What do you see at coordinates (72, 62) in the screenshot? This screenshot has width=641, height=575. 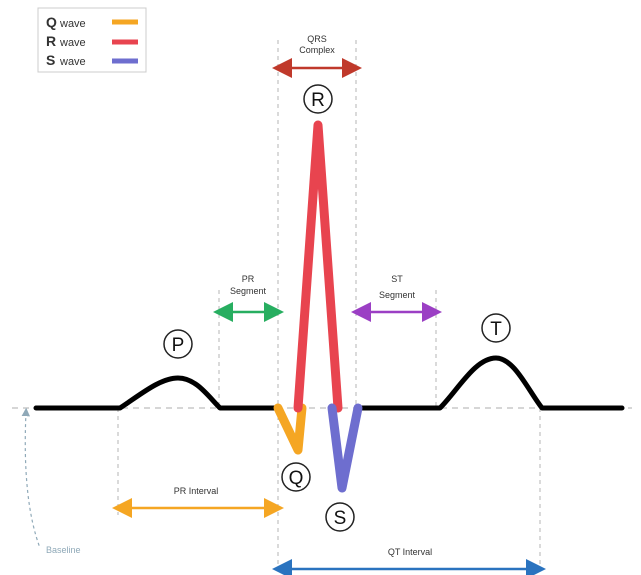 I see `legend-s-text: wave` at bounding box center [72, 62].